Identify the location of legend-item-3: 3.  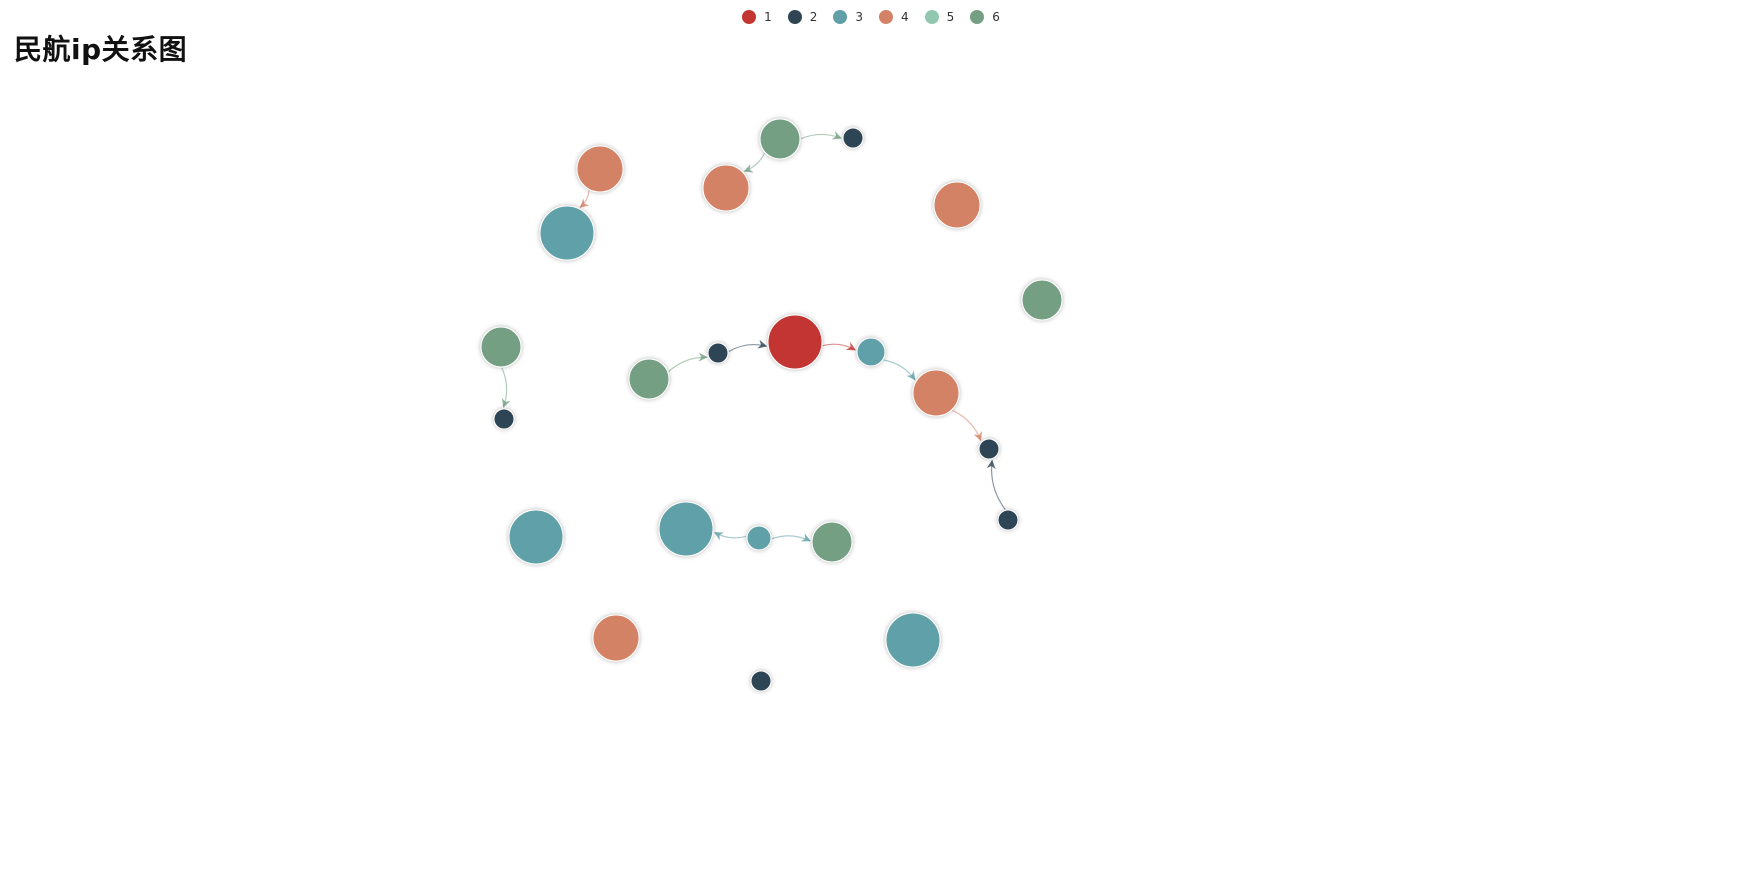
(848, 17).